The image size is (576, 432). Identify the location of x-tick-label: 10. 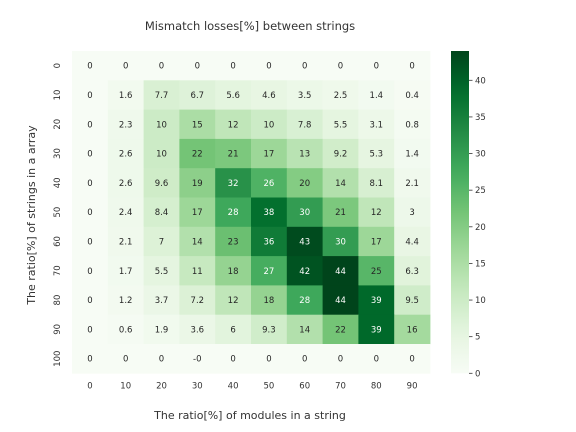
(125, 386).